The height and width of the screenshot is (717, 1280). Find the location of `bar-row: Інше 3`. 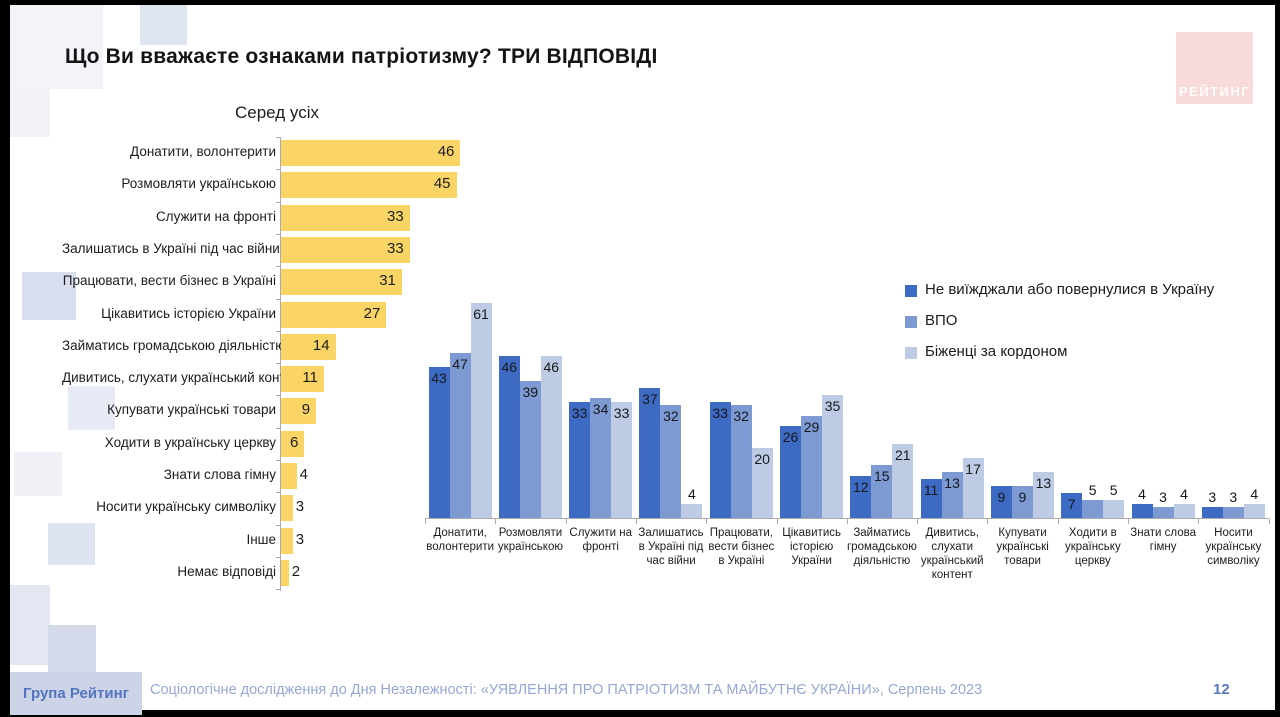

bar-row: Інше 3 is located at coordinates (272, 541).